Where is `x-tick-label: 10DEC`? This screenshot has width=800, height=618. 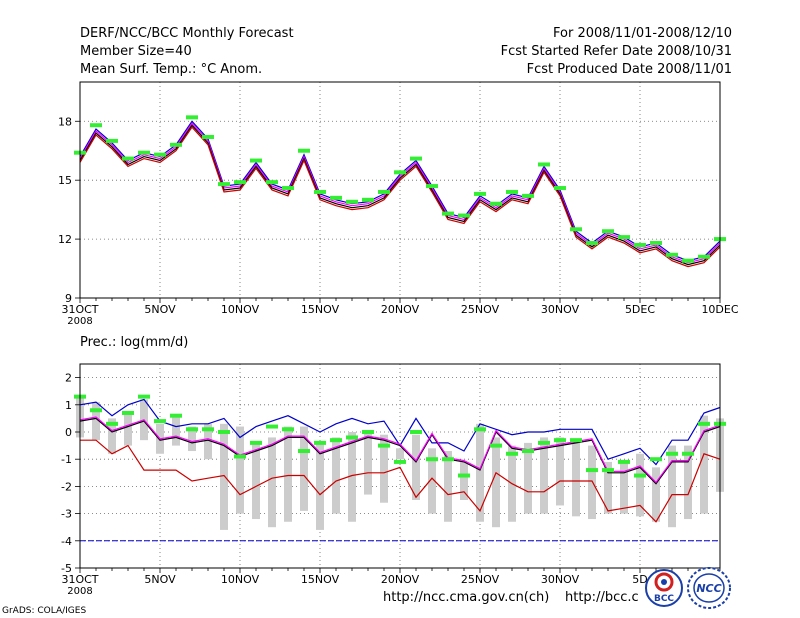
x-tick-label: 10DEC is located at coordinates (719, 309).